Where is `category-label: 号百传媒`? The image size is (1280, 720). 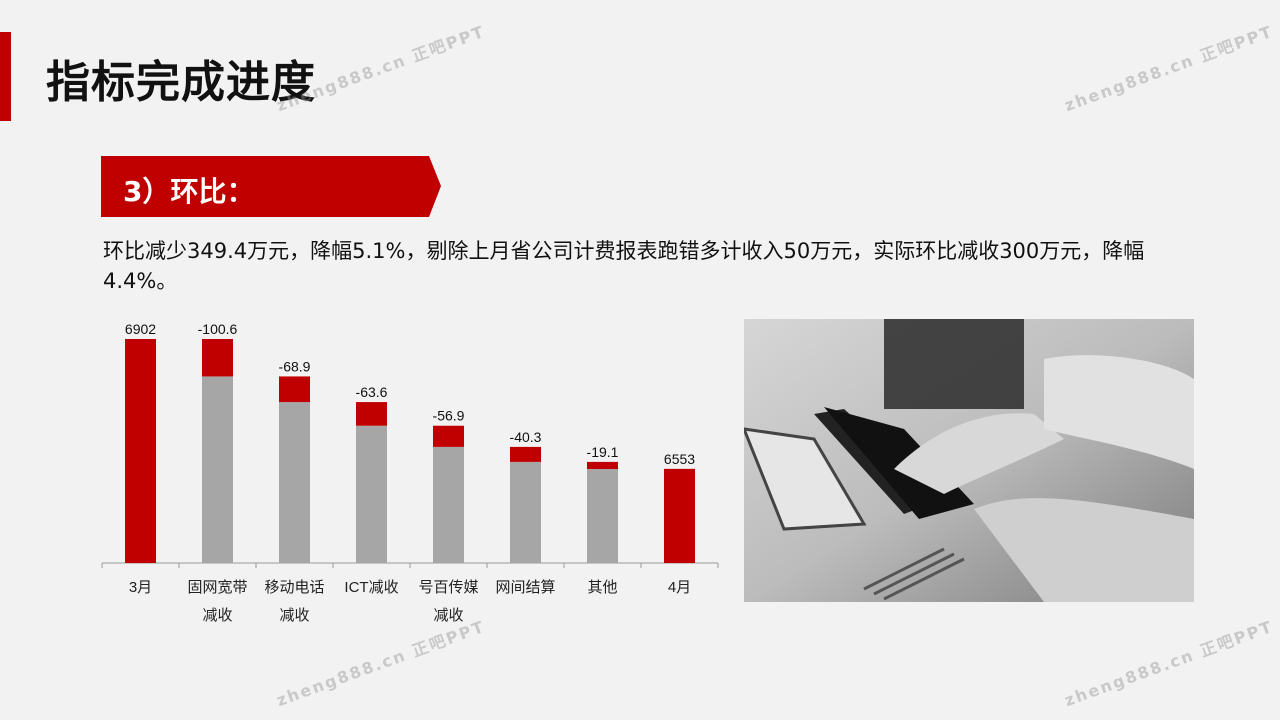 category-label: 号百传媒 is located at coordinates (448, 587).